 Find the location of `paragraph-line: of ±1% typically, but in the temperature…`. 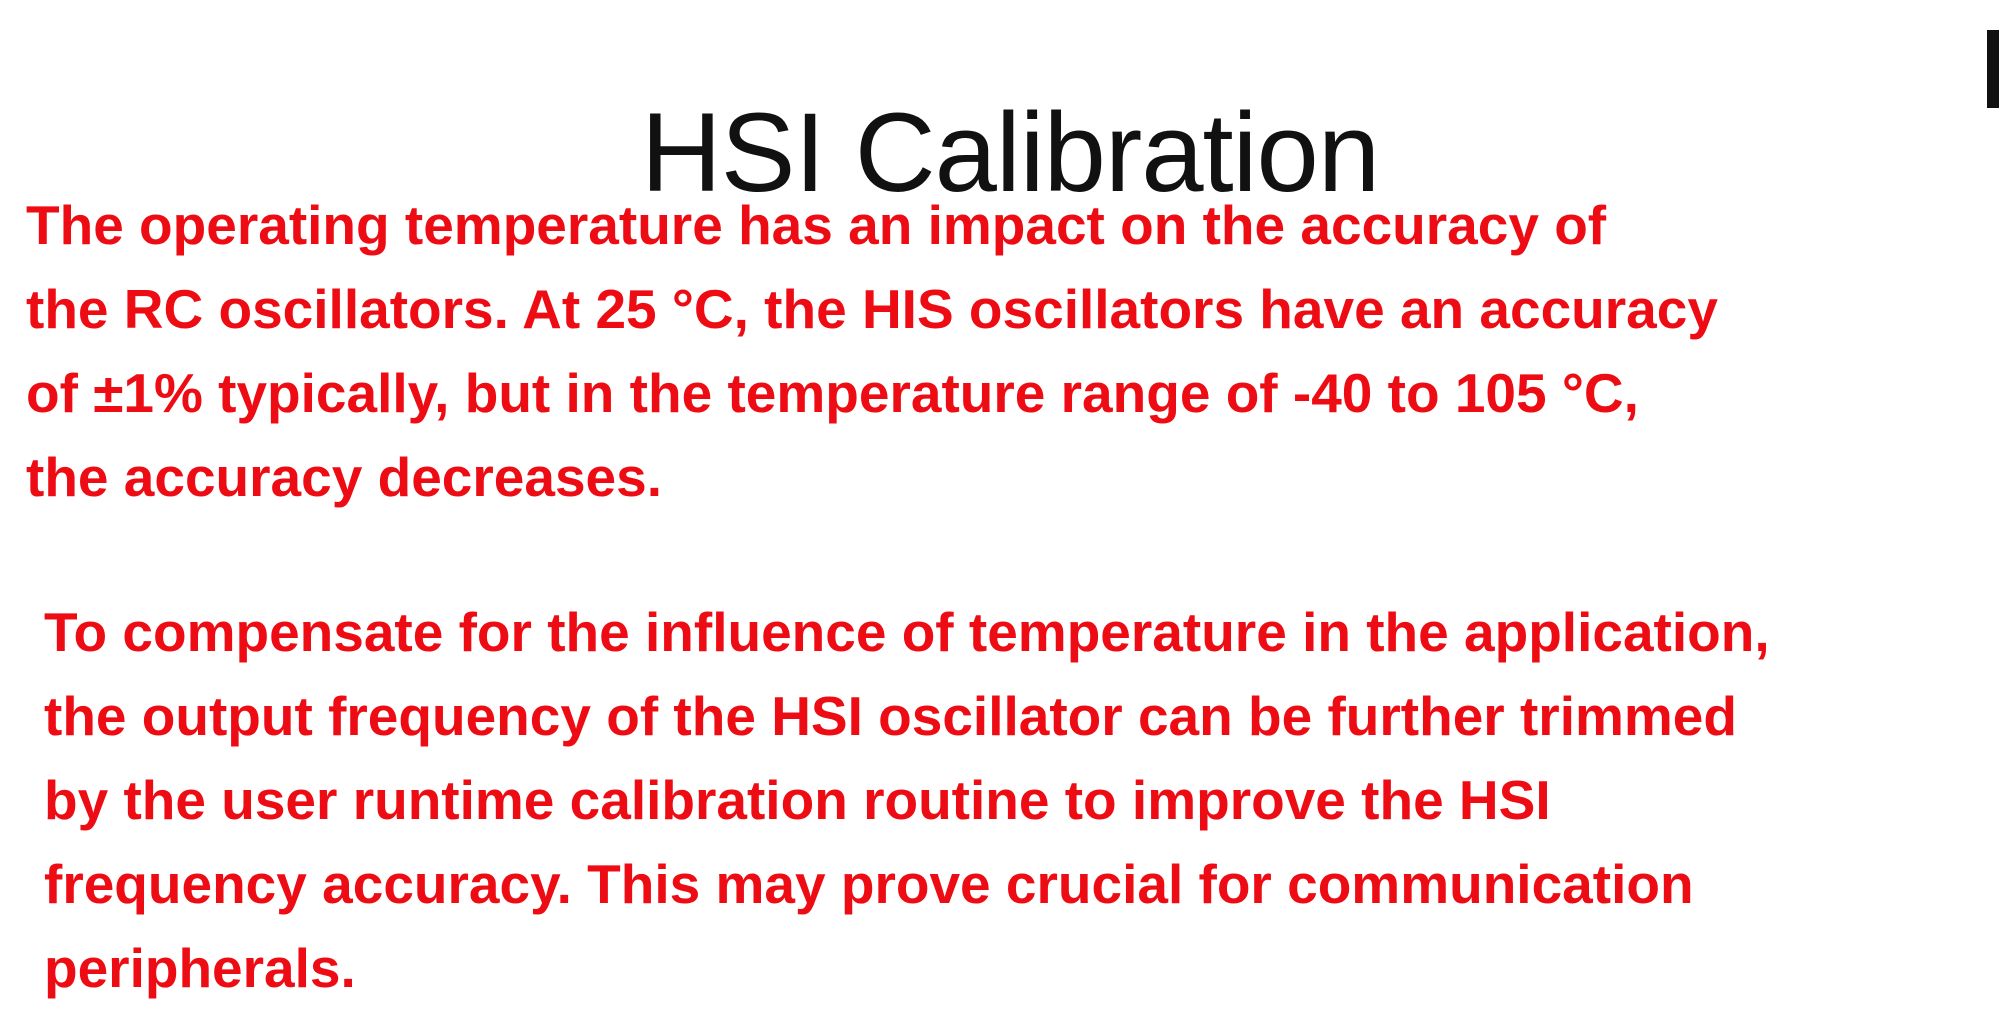

paragraph-line: of ±1% typically, but in the temperature… is located at coordinates (832, 393).